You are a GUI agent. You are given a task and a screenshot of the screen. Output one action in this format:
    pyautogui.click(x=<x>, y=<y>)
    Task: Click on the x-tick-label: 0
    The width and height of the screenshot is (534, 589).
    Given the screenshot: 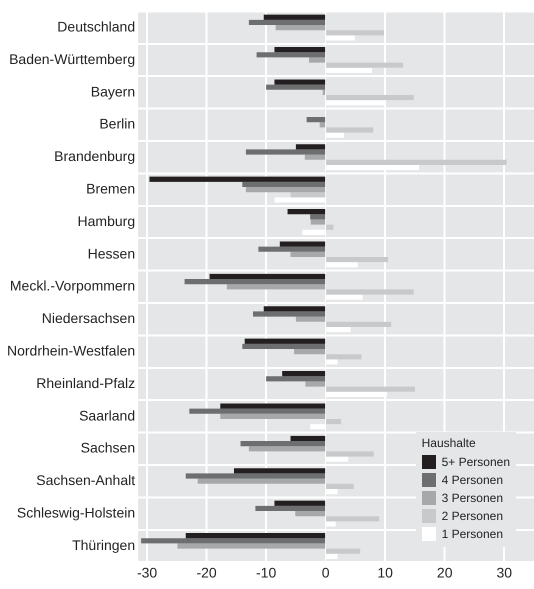 What is the action you would take?
    pyautogui.click(x=326, y=572)
    